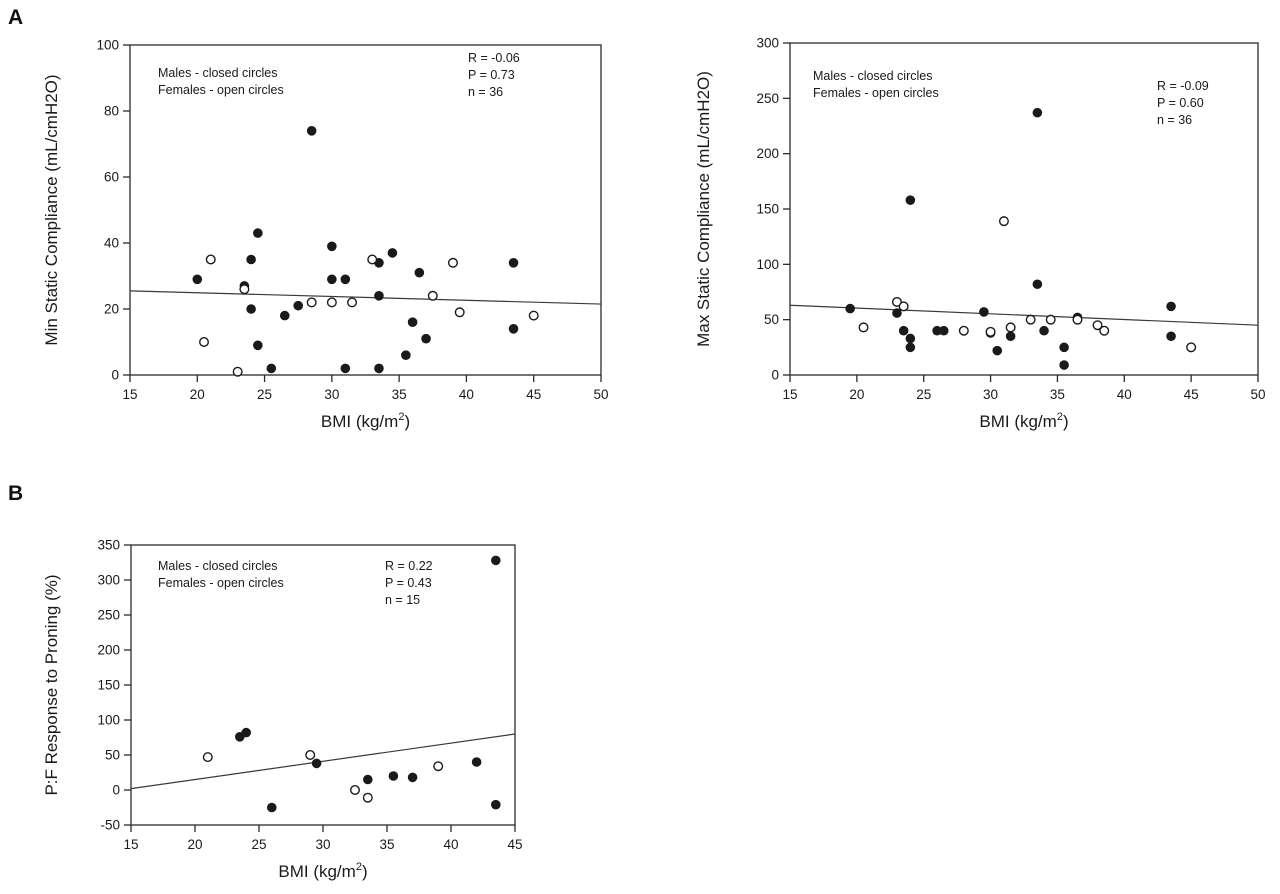 The width and height of the screenshot is (1280, 894). I want to click on stats-line: R = -0.06, so click(494, 58).